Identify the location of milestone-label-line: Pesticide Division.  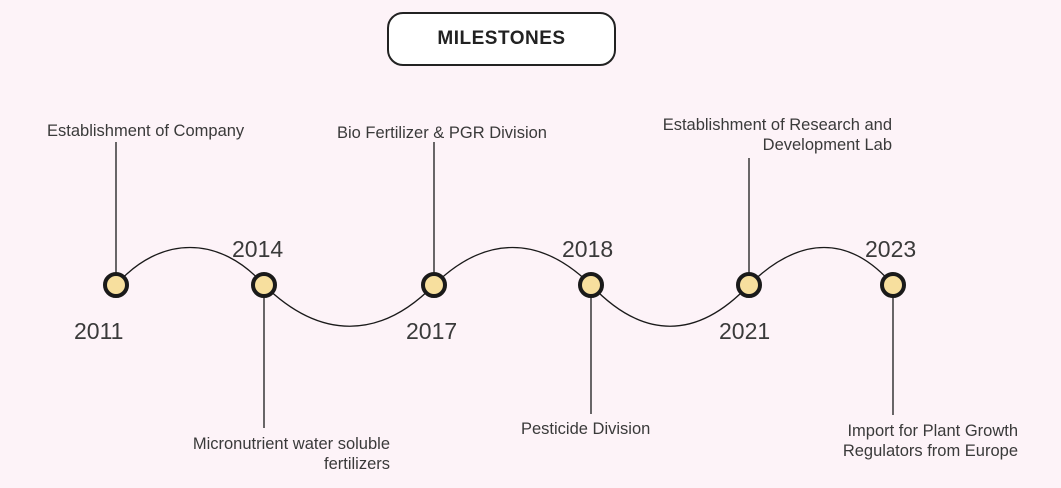
(586, 429).